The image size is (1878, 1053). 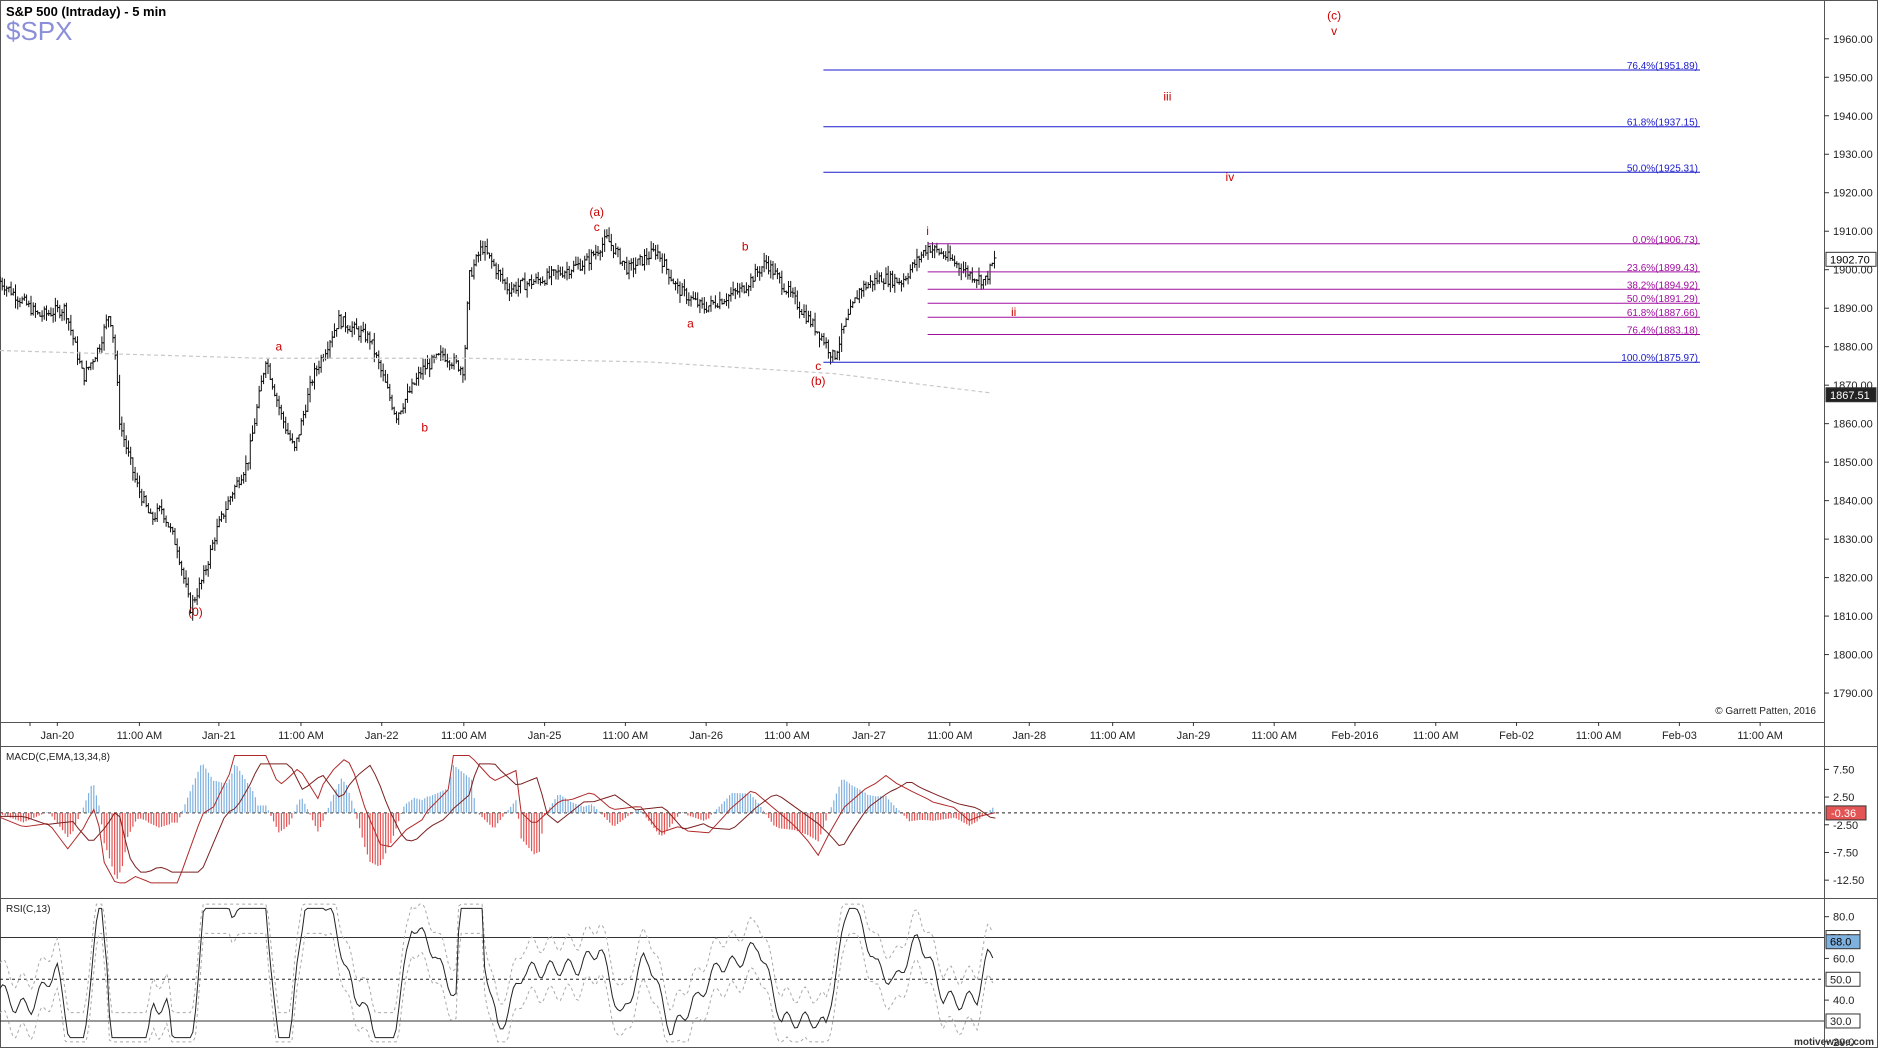 I want to click on fib-level-label: 50.0%(1891.29), so click(x=1662, y=299).